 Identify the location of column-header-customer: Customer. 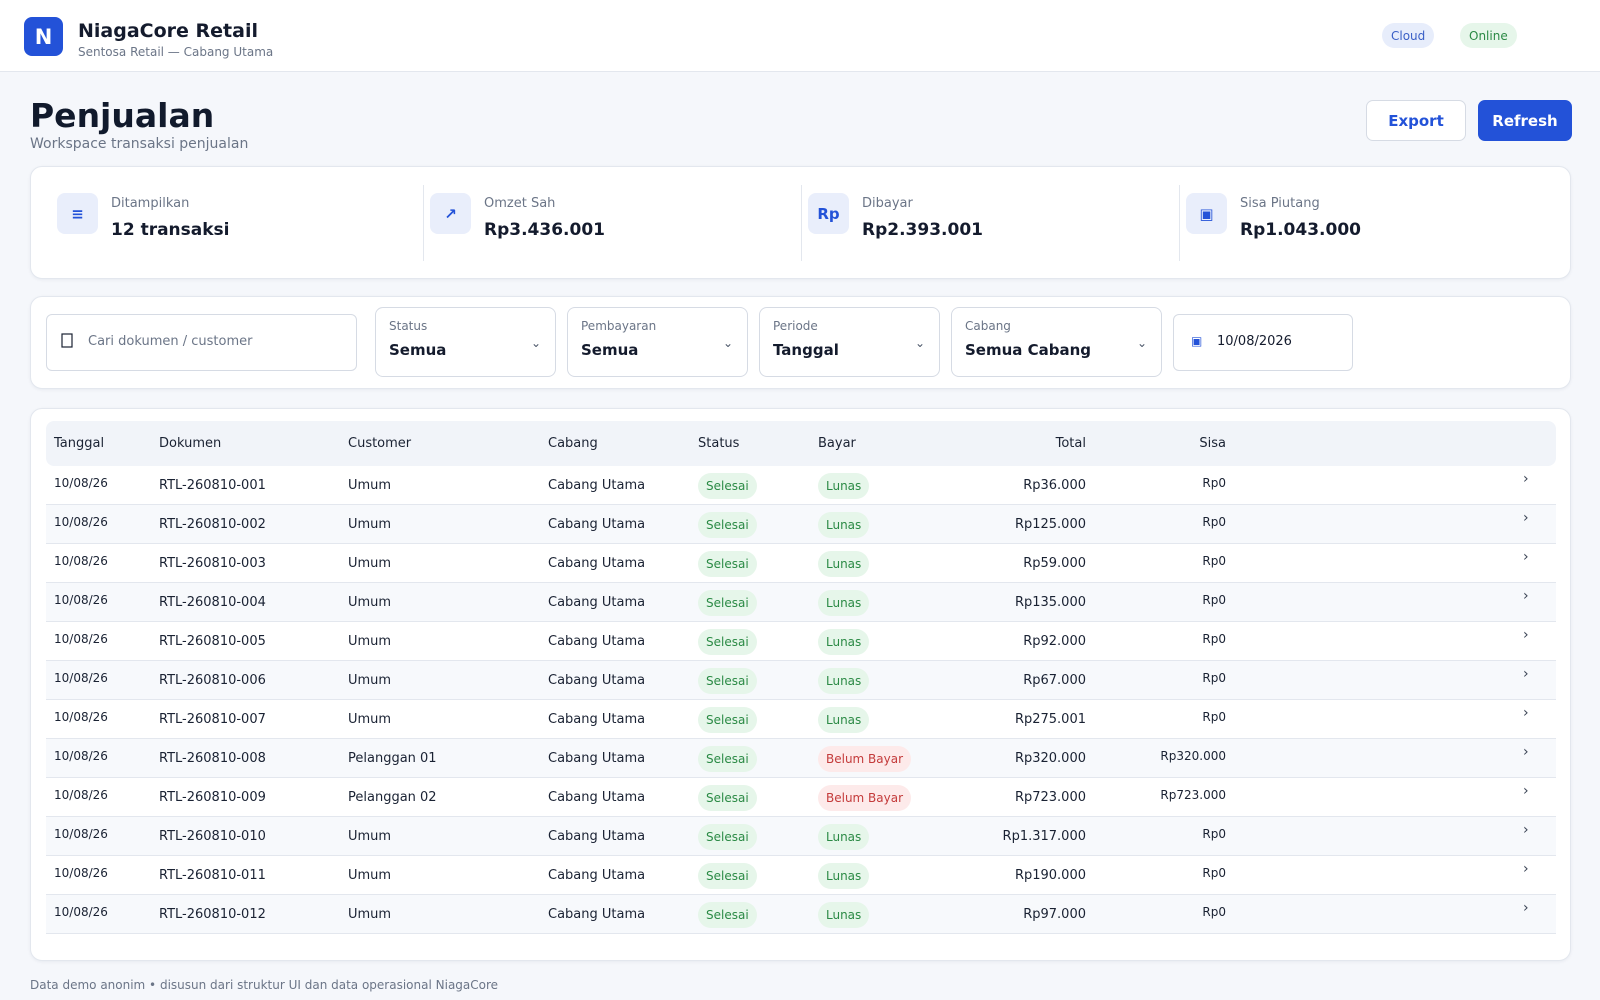
(380, 443).